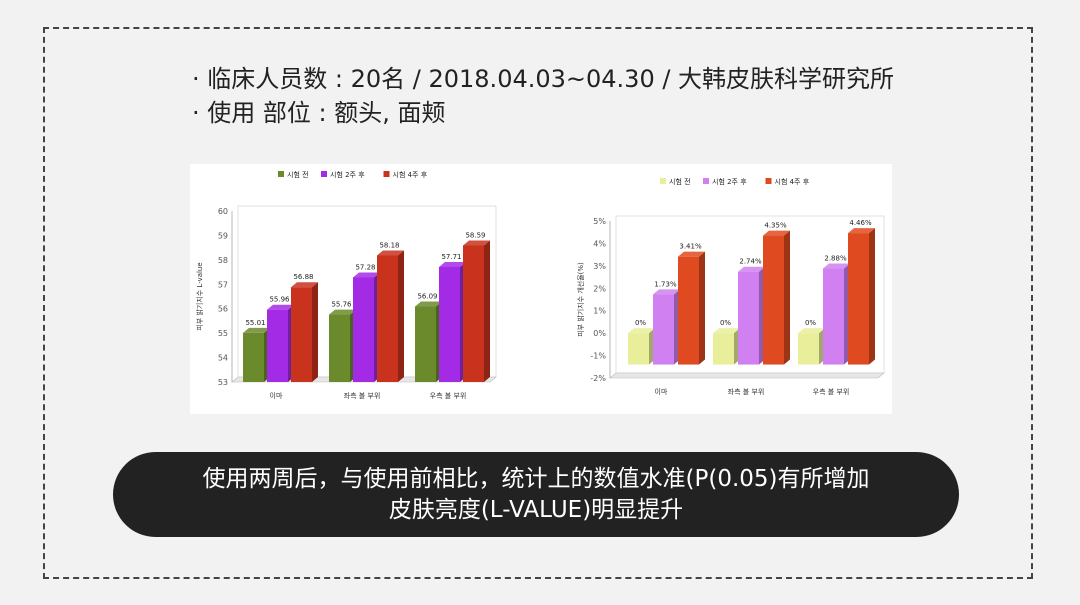  Describe the element at coordinates (427, 297) in the screenshot. I see `chart1-data-label: 56.09` at that location.